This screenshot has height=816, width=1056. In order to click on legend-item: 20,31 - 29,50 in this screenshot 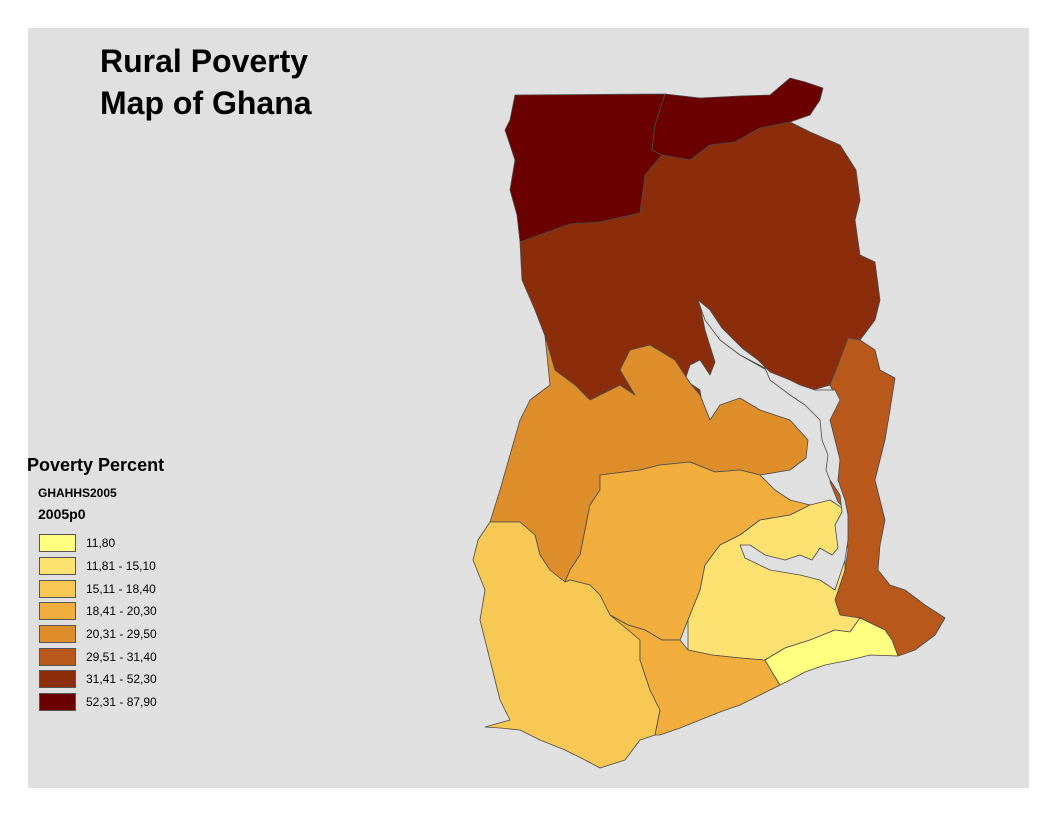, I will do `click(101, 634)`.